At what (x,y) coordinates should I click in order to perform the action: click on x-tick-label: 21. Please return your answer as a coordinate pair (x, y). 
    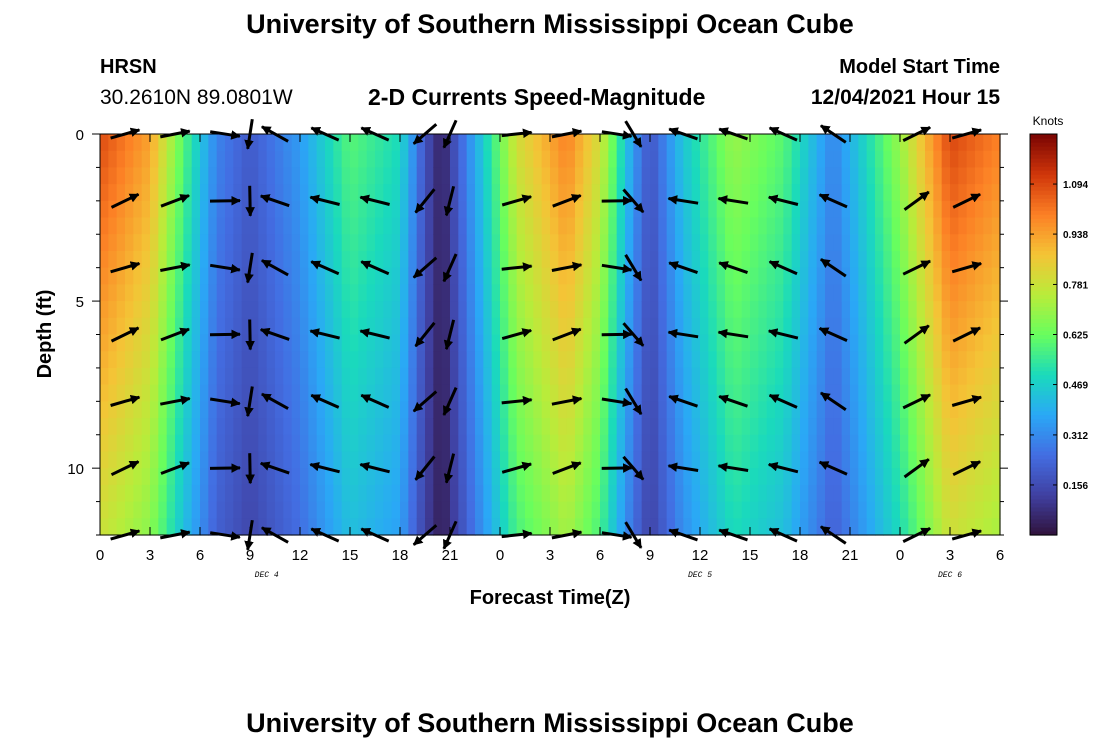
    Looking at the image, I should click on (450, 555).